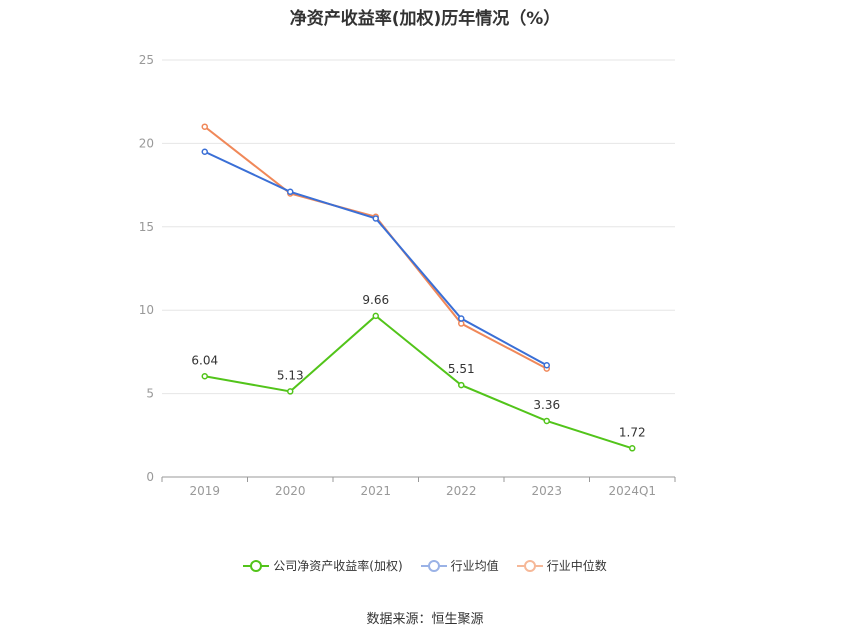 The image size is (850, 637). I want to click on y-tick-label: 25, so click(146, 60).